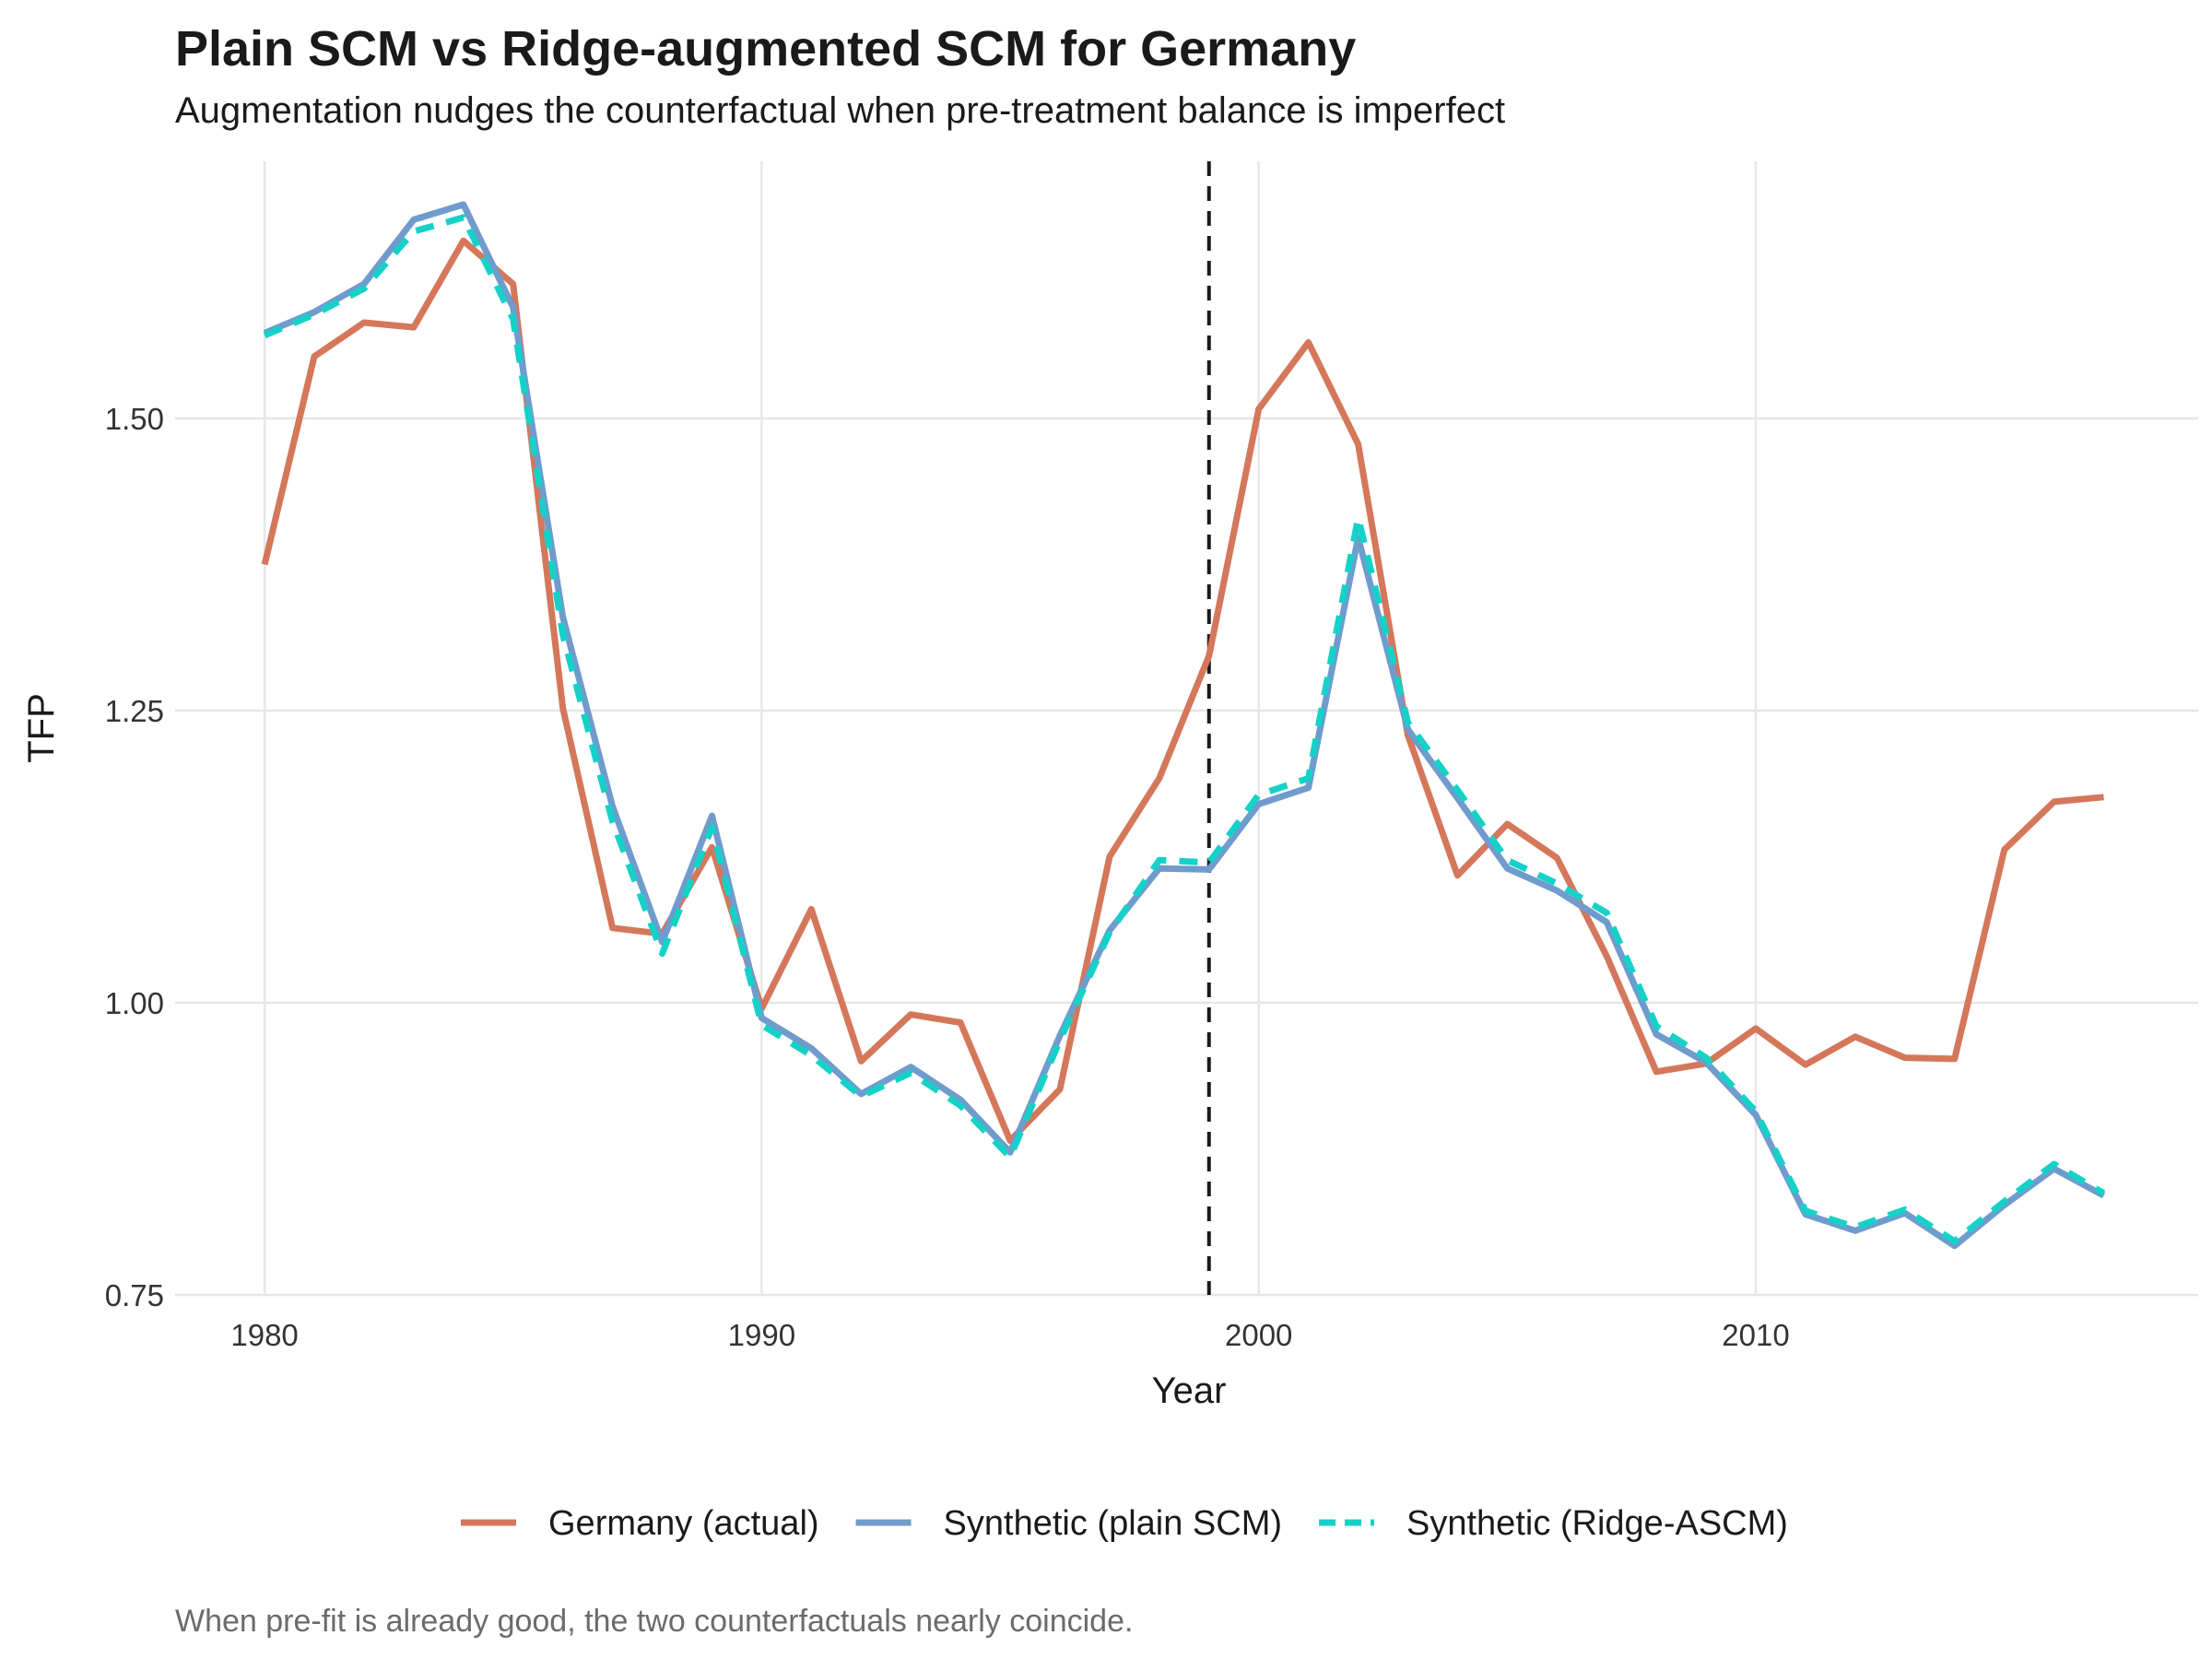 The height and width of the screenshot is (1659, 2212). What do you see at coordinates (1009, 1335) in the screenshot?
I see `x-axis-tick-labels: 1980 1990 2000 2010` at bounding box center [1009, 1335].